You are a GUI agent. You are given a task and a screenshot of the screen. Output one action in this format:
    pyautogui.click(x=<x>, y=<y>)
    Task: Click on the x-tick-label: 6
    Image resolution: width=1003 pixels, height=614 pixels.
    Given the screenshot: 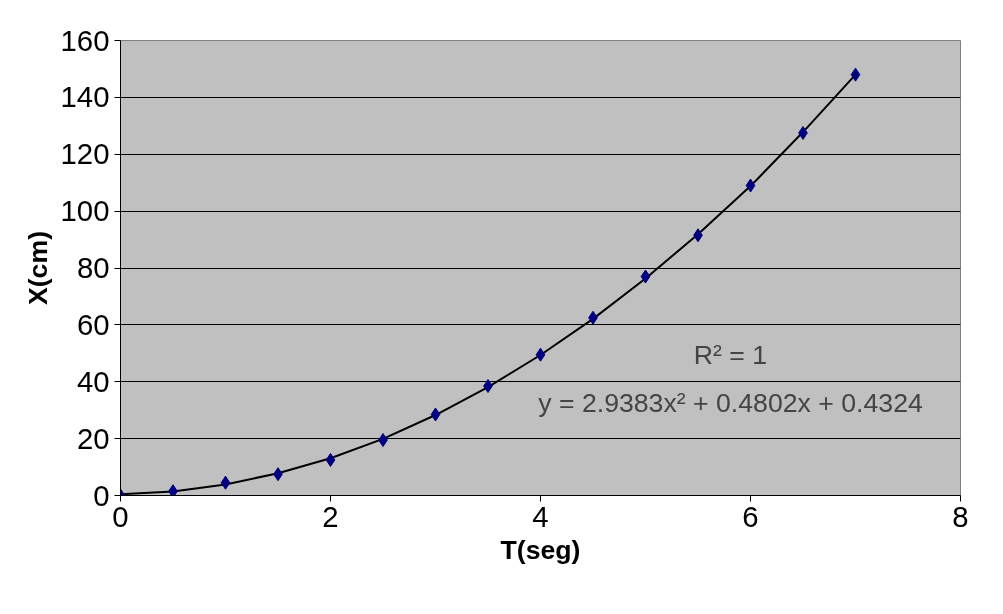 What is the action you would take?
    pyautogui.click(x=750, y=516)
    